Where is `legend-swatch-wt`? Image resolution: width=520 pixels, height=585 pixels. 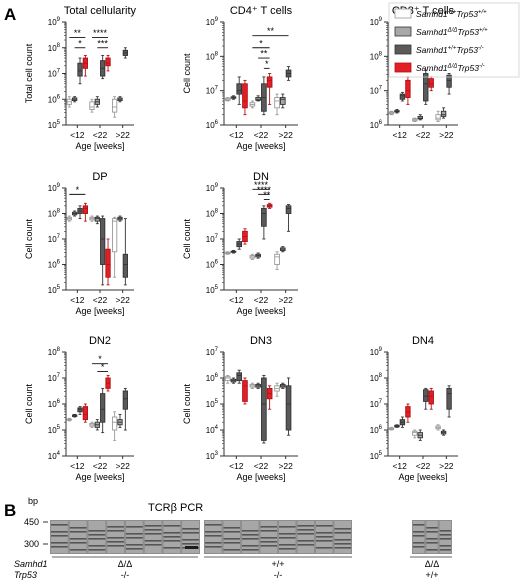 legend-swatch-wt is located at coordinates (403, 13).